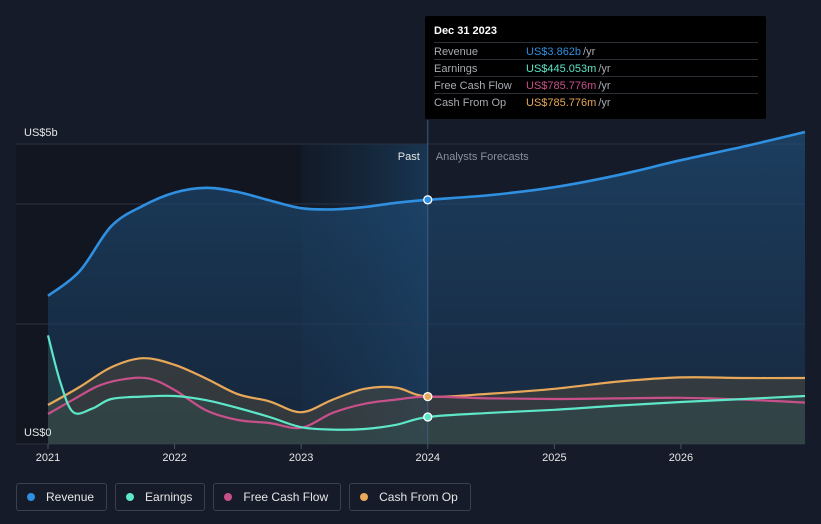  I want to click on legend-label: Revenue, so click(70, 497).